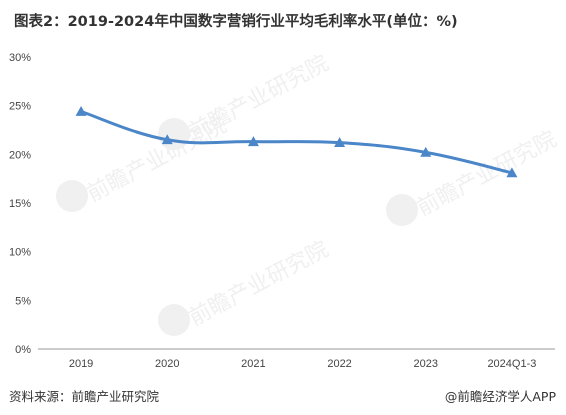 The width and height of the screenshot is (566, 415). What do you see at coordinates (426, 364) in the screenshot?
I see `x-tick-label: 2023` at bounding box center [426, 364].